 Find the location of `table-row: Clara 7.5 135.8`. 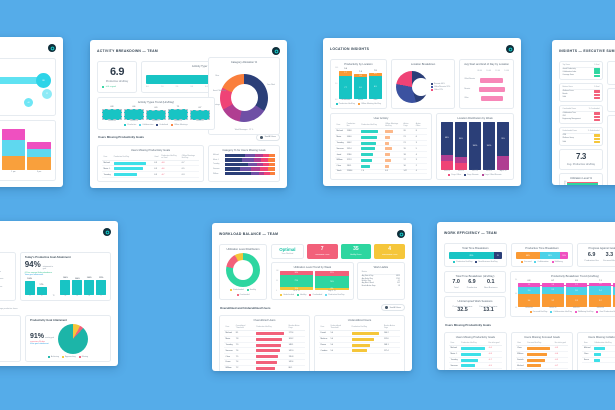

table-row: Clara 7.5 135.8 is located at coordinates (264, 357).